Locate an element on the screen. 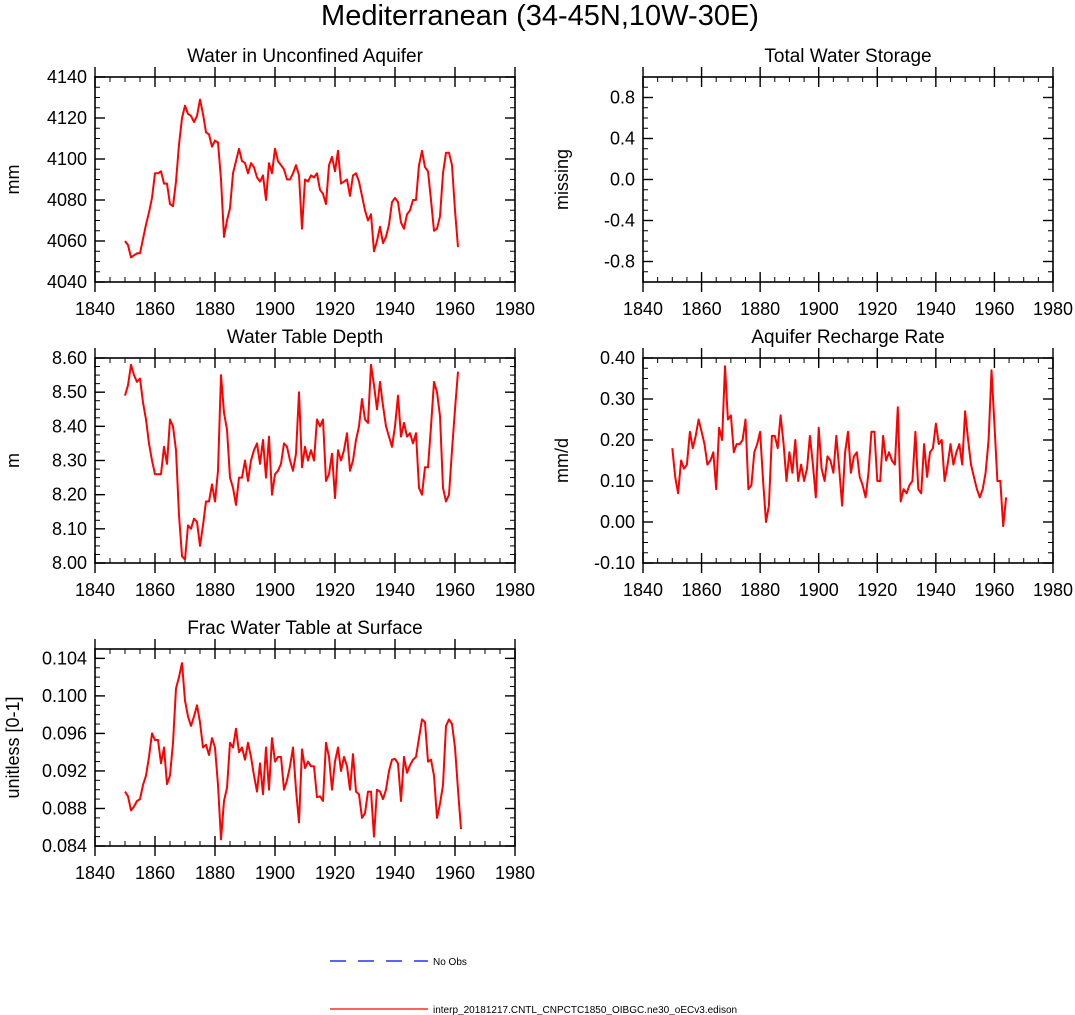  y-axis-label: missing is located at coordinates (562, 179).